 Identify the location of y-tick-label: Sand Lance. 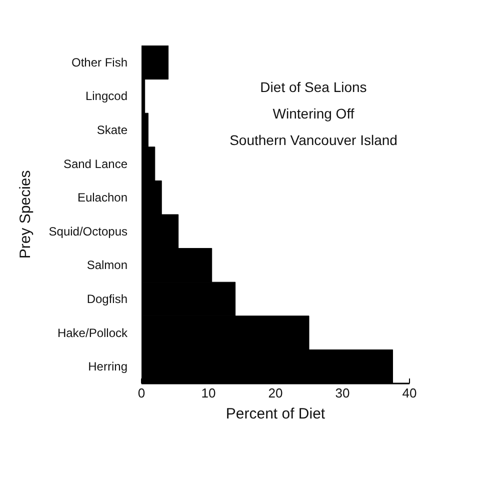
(95, 163).